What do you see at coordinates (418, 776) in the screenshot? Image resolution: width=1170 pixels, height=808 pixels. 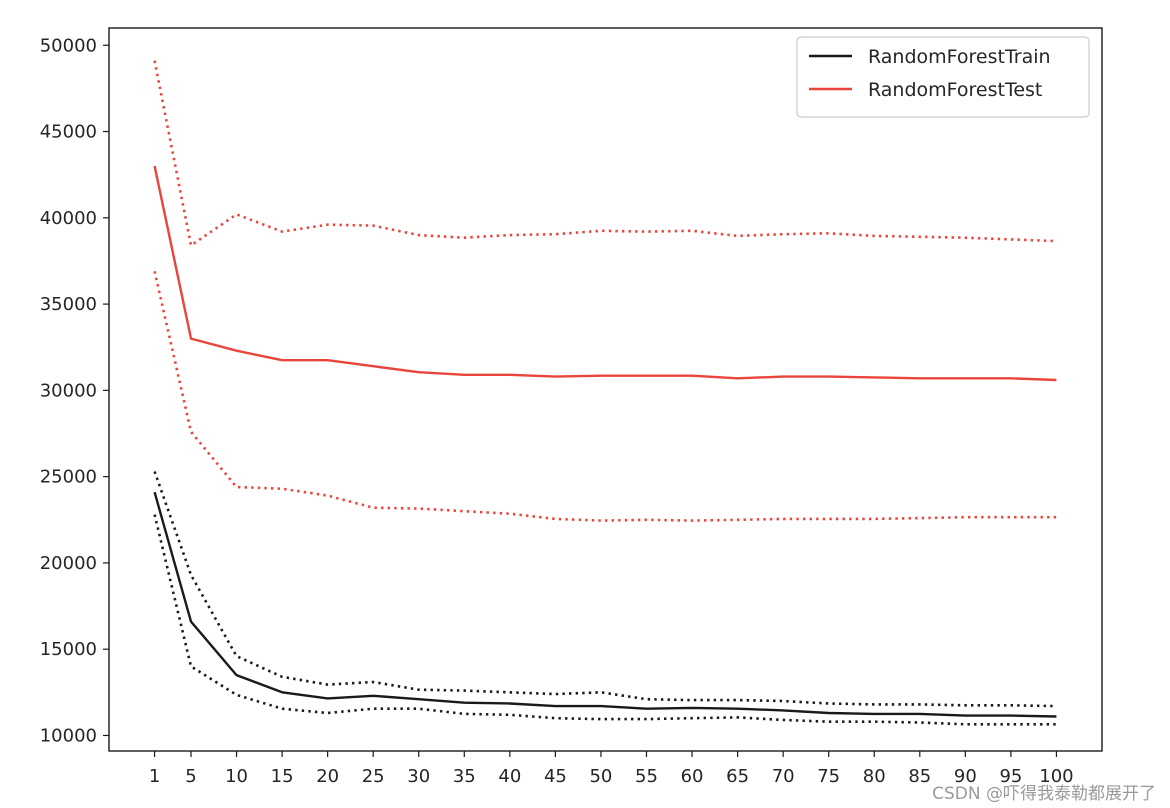 I see `x-tick-label: 30` at bounding box center [418, 776].